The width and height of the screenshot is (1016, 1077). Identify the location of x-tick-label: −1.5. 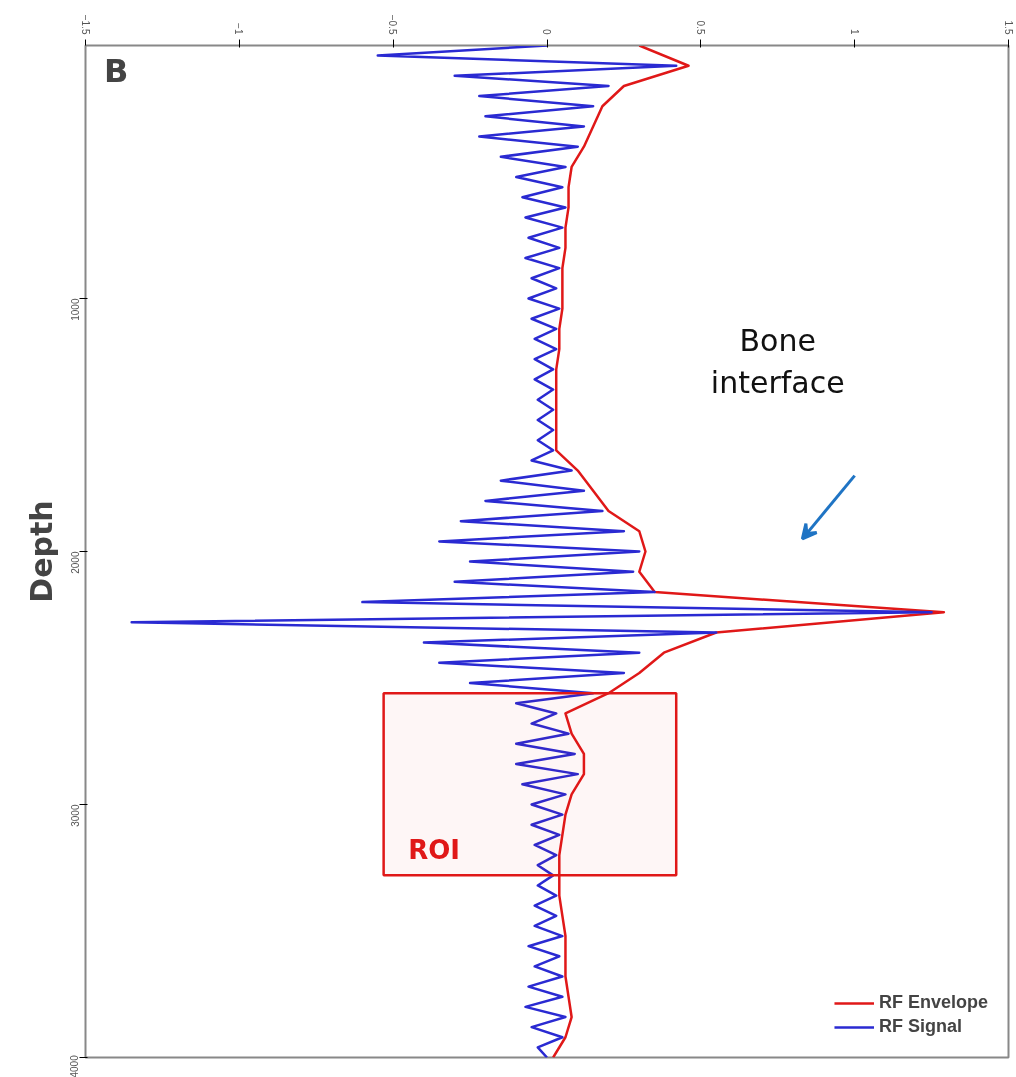
(85, 24).